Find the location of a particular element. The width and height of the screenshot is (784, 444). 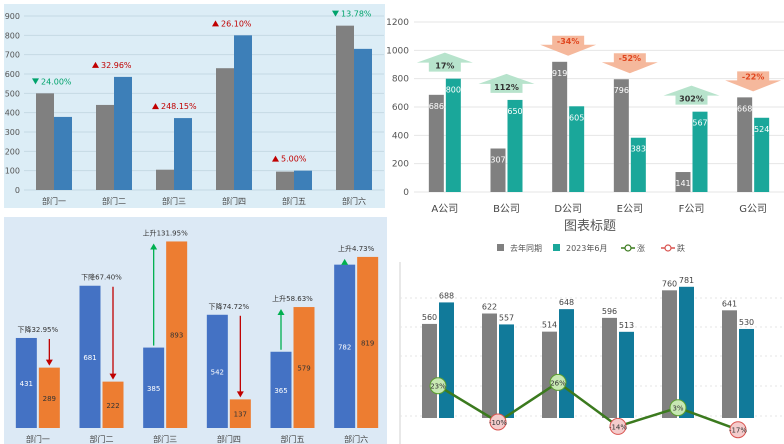

chart-4-value-label-series2: 513 is located at coordinates (626, 325).